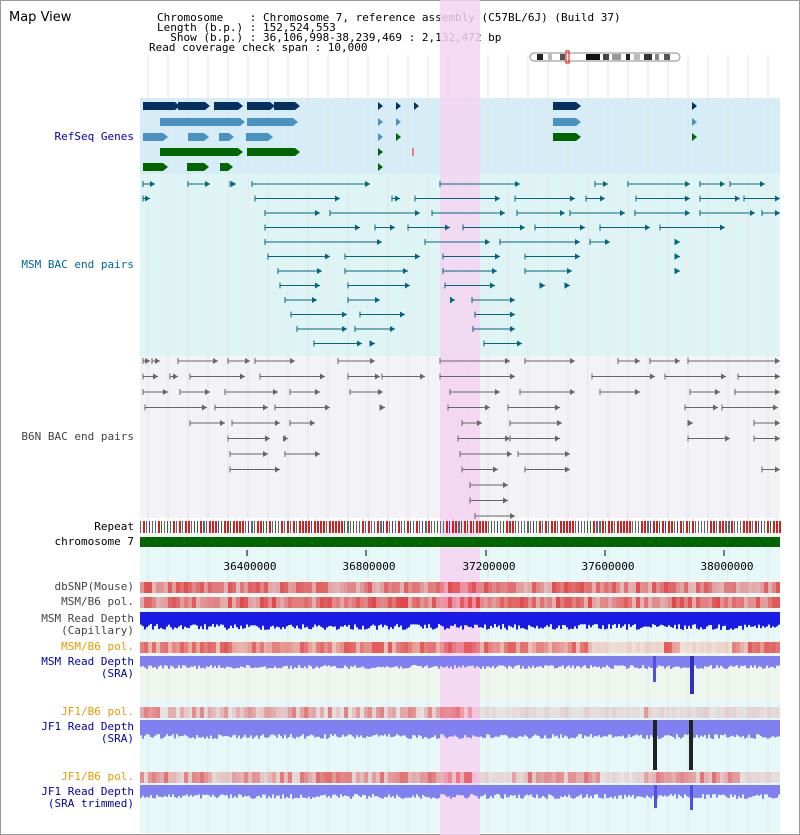 This screenshot has height=835, width=800. Describe the element at coordinates (87, 661) in the screenshot. I see `track-label-msm-depth-sra: MSM Read Depth` at that location.